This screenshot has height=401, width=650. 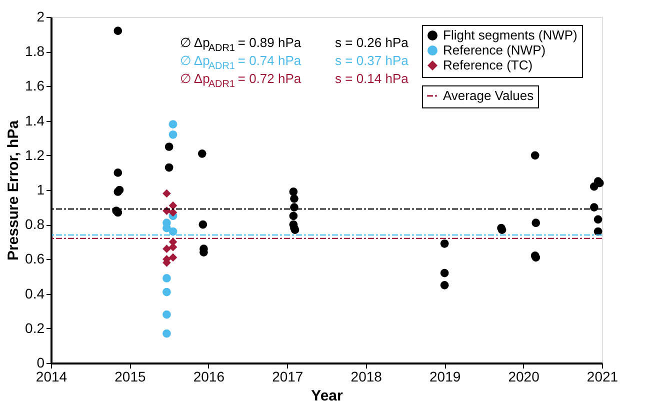 What do you see at coordinates (488, 95) in the screenshot?
I see `legend-label: Average Values` at bounding box center [488, 95].